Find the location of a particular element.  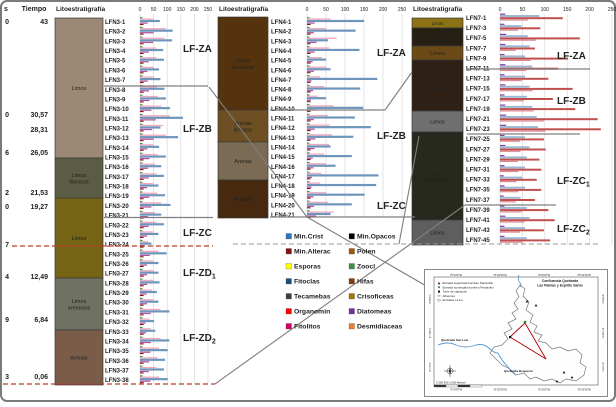

legend-item-label: Polen is located at coordinates (366, 252).